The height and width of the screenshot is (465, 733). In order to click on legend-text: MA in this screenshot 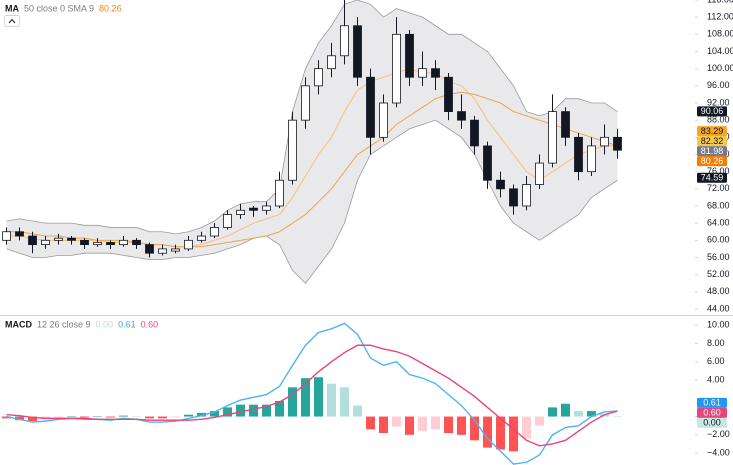, I will do `click(12, 8)`.